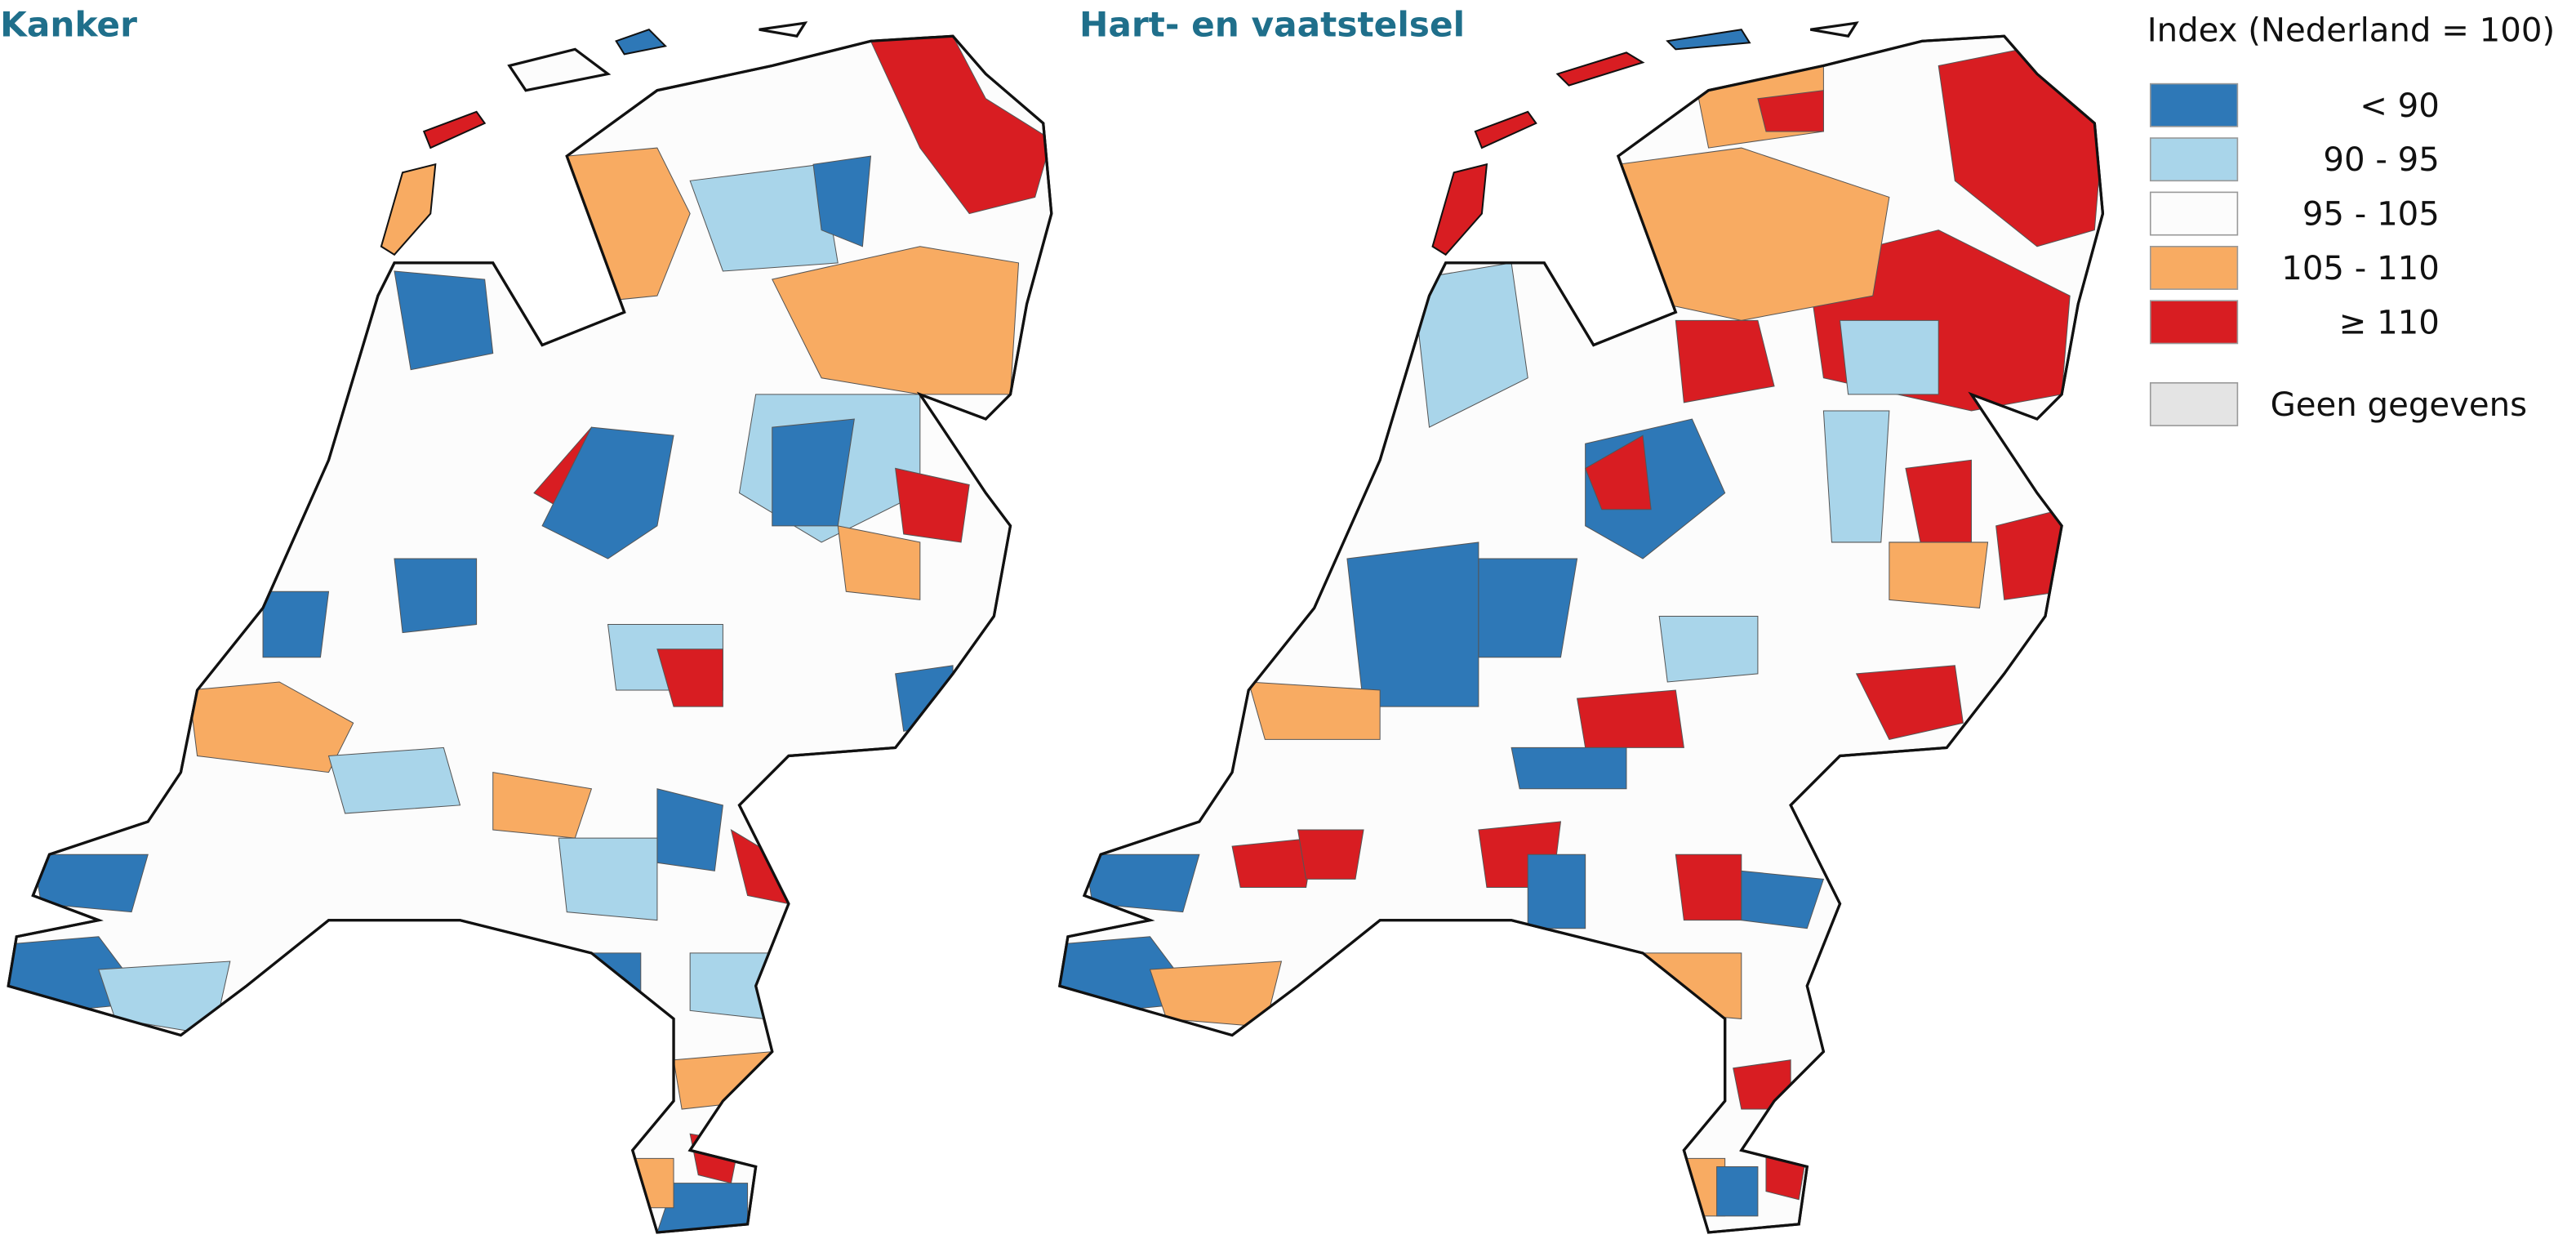 The image size is (2576, 1239). What do you see at coordinates (2399, 405) in the screenshot?
I see `legend-label: Geen gegevens` at bounding box center [2399, 405].